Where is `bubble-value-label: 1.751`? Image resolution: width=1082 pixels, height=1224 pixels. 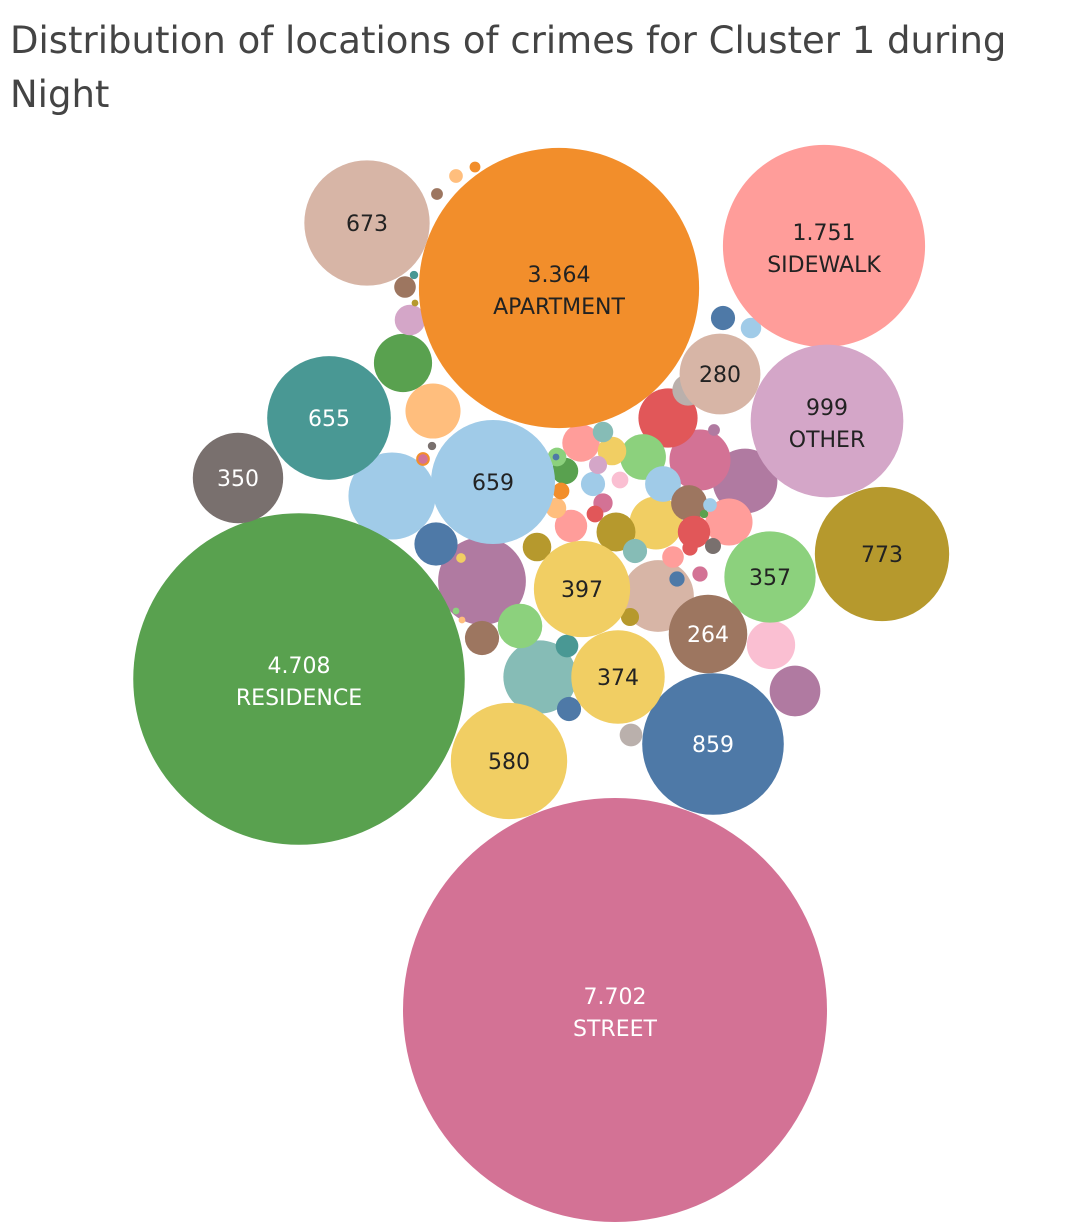 bubble-value-label: 1.751 is located at coordinates (824, 233).